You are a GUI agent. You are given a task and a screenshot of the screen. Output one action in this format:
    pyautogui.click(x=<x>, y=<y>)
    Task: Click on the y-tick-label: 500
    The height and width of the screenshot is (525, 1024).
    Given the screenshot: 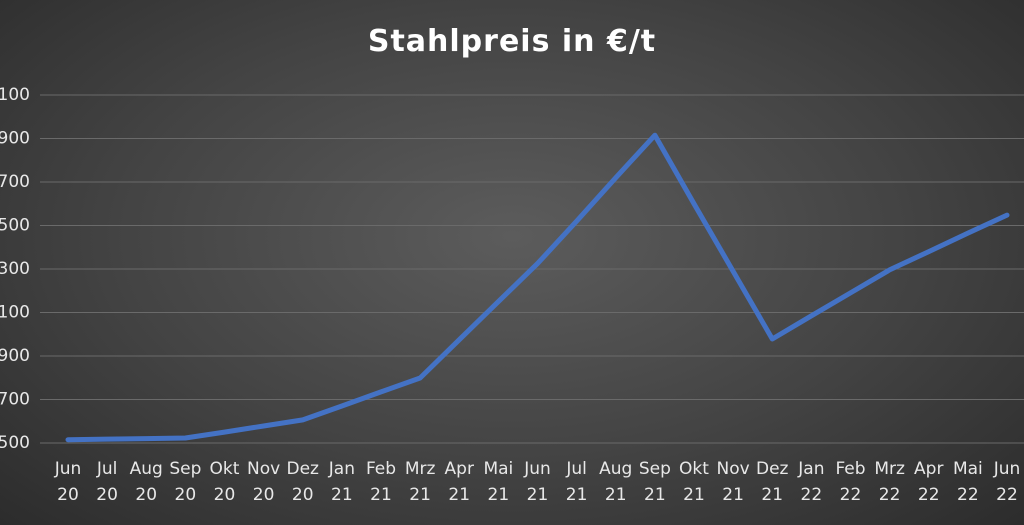 What is the action you would take?
    pyautogui.click(x=15, y=443)
    